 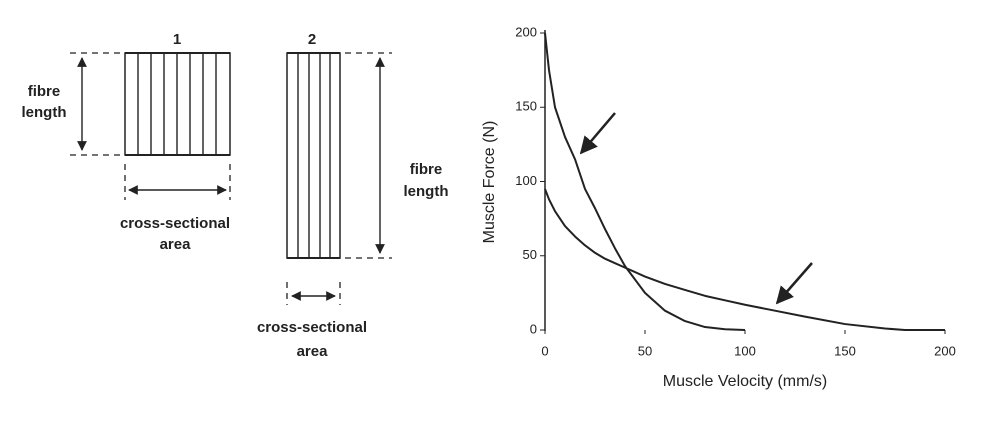 What do you see at coordinates (353, 195) in the screenshot?
I see `muscle-2: 2 fibre length cross-sectional area` at bounding box center [353, 195].